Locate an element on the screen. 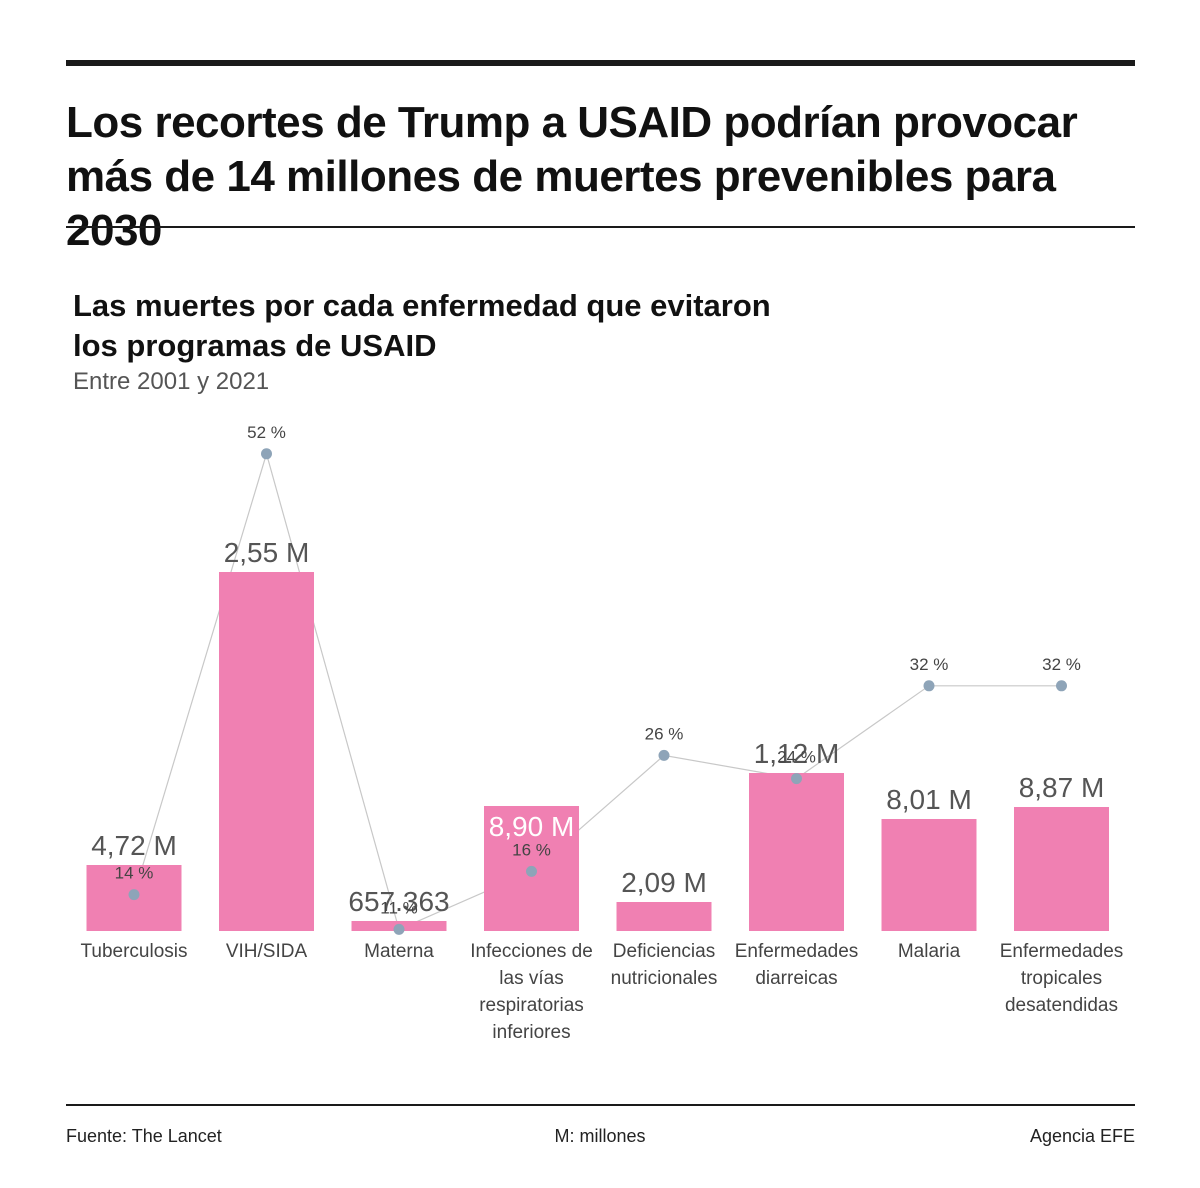 The width and height of the screenshot is (1200, 1188). percent-label-1: 52 % is located at coordinates (266, 432).